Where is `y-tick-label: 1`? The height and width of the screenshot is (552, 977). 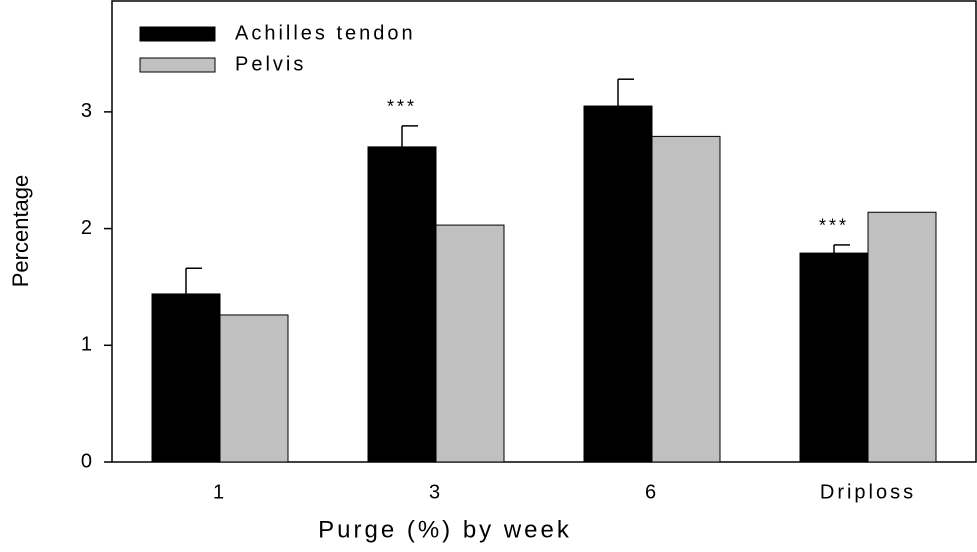 y-tick-label: 1 is located at coordinates (86, 345).